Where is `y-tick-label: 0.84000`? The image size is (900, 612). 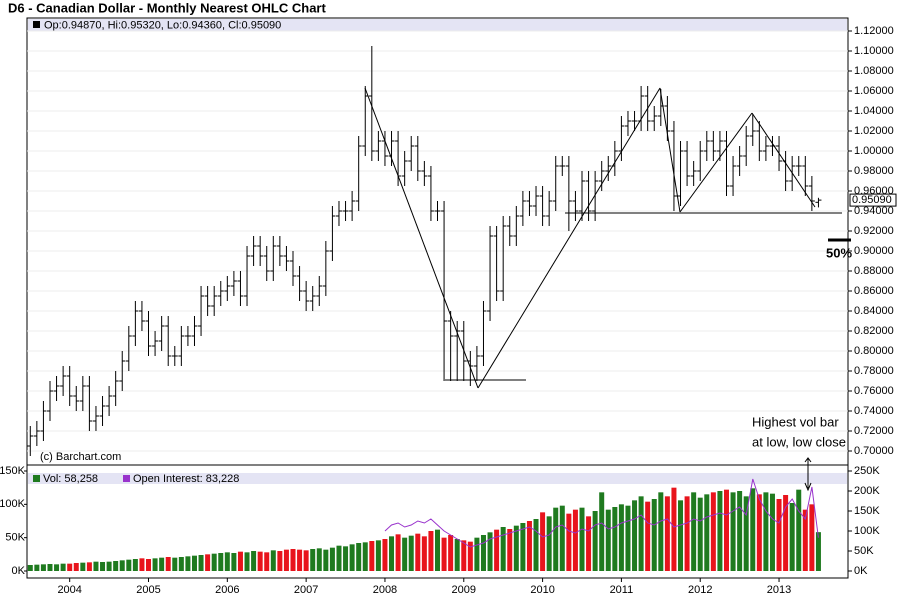 y-tick-label: 0.84000 is located at coordinates (874, 311).